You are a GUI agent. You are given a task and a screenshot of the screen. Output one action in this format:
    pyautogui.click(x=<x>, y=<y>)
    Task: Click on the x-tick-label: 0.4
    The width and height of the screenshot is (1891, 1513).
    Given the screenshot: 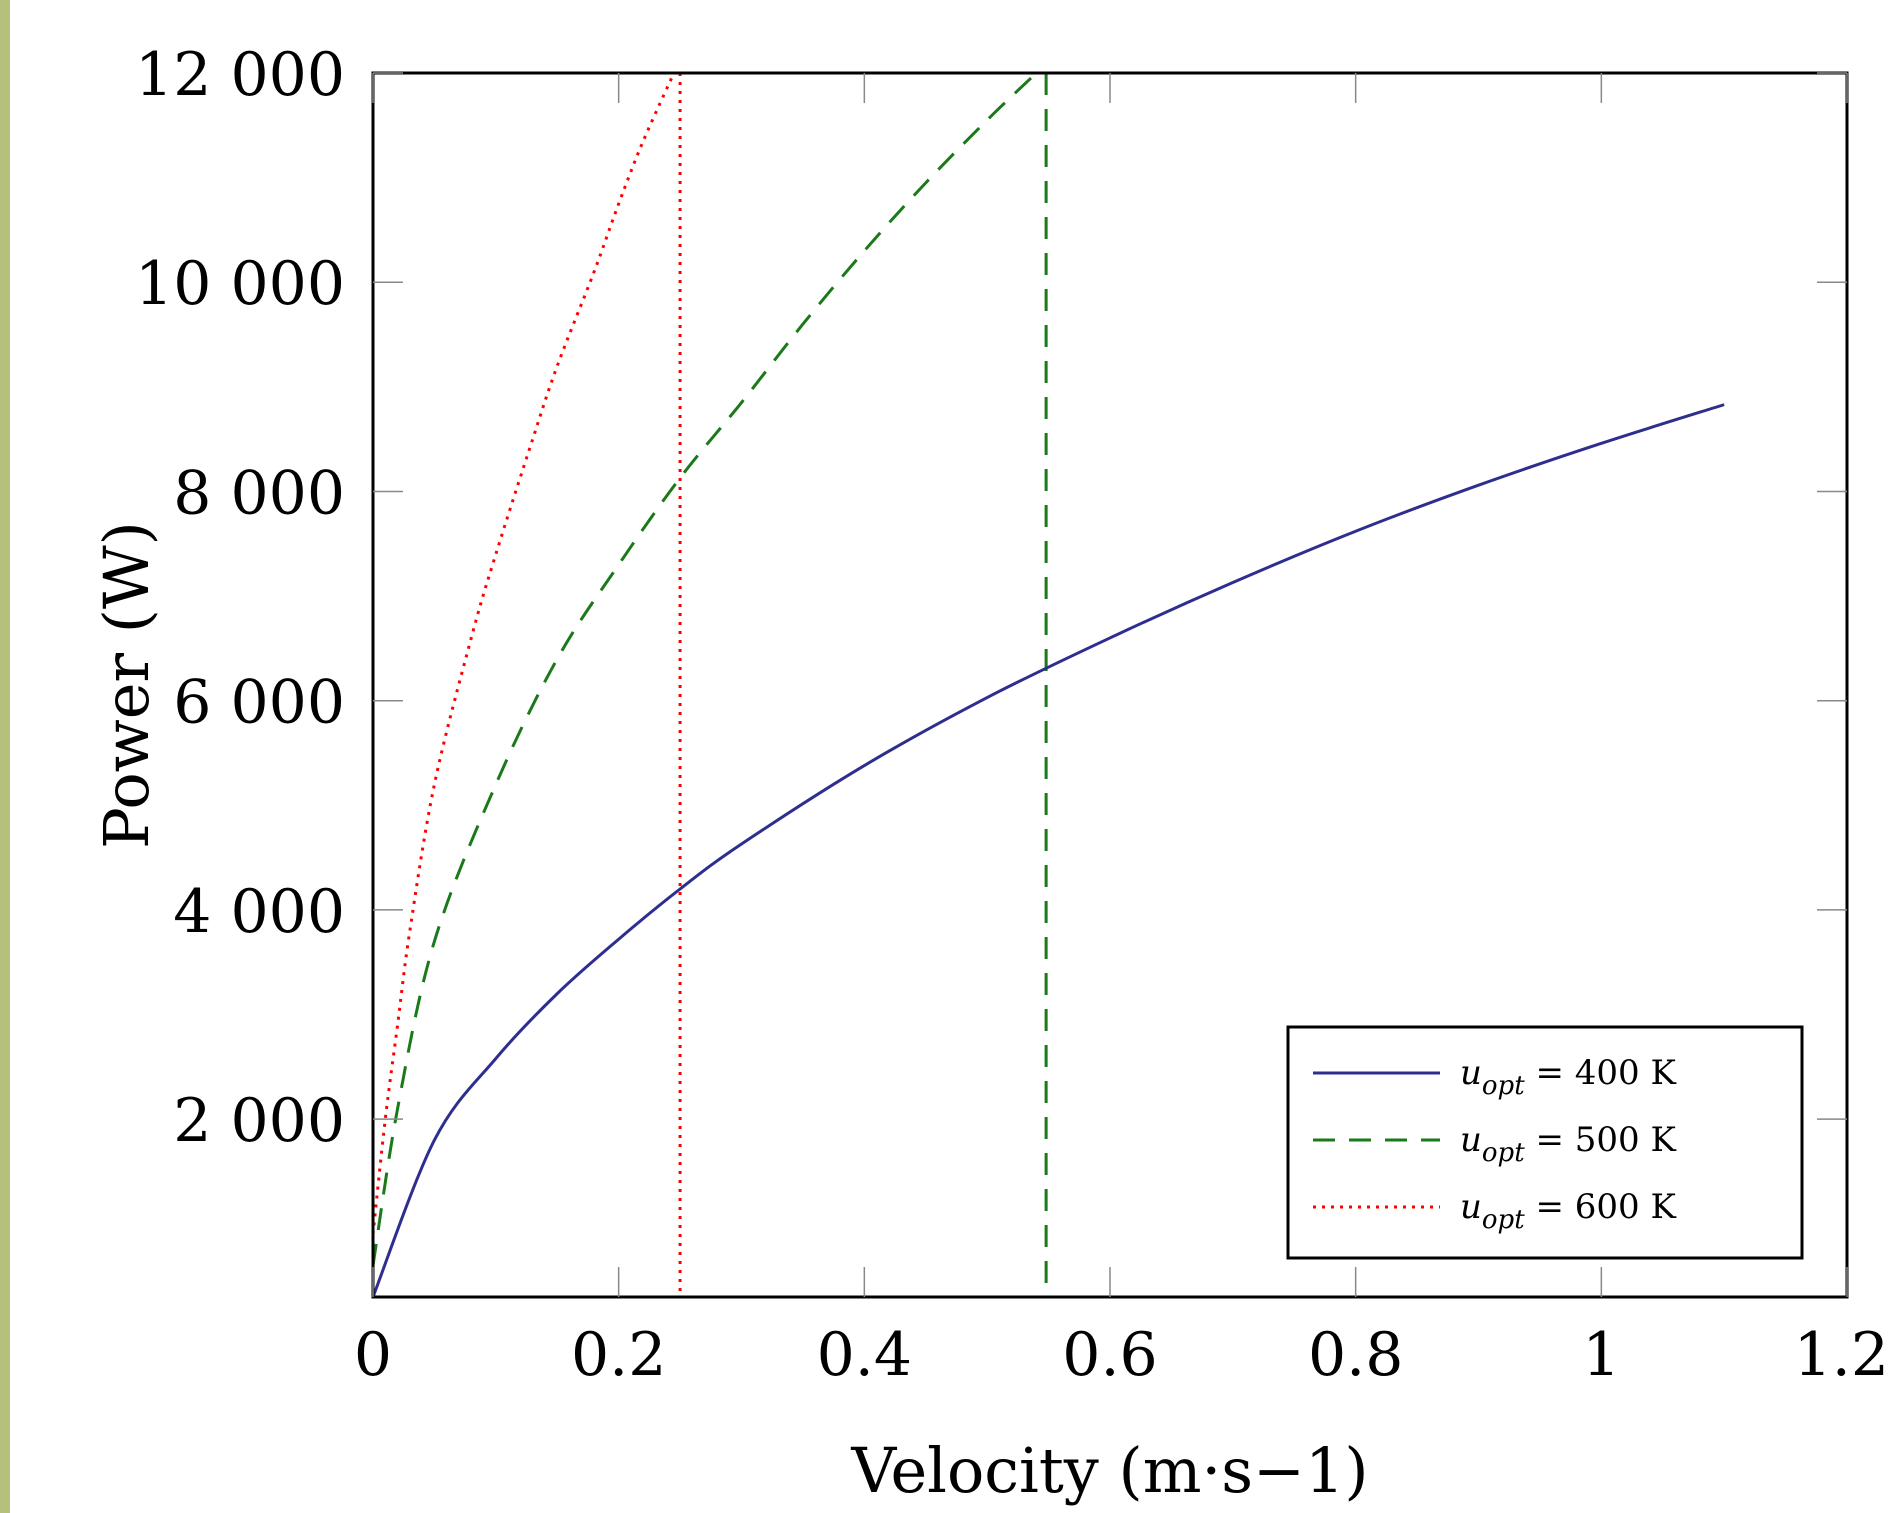 What is the action you would take?
    pyautogui.click(x=864, y=1355)
    